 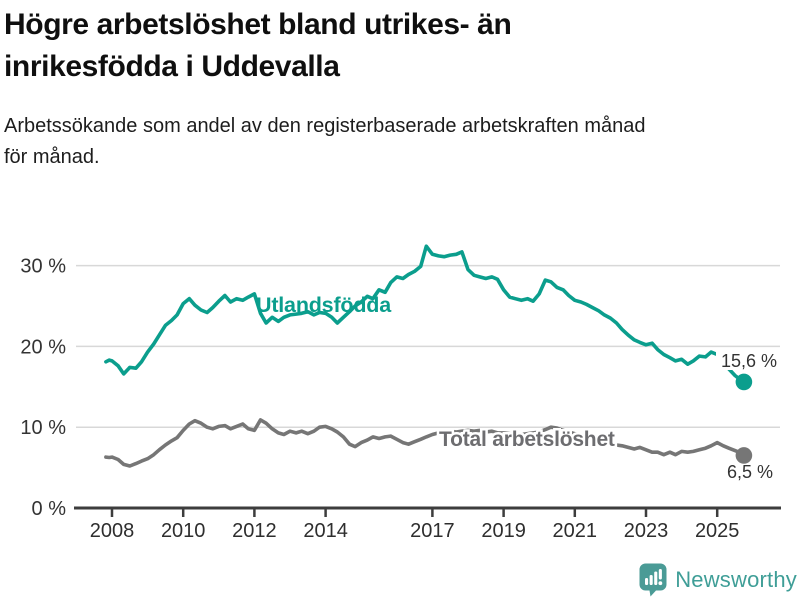 I want to click on end-value-label-utlandsfodda: 15,6 %, so click(x=749, y=361).